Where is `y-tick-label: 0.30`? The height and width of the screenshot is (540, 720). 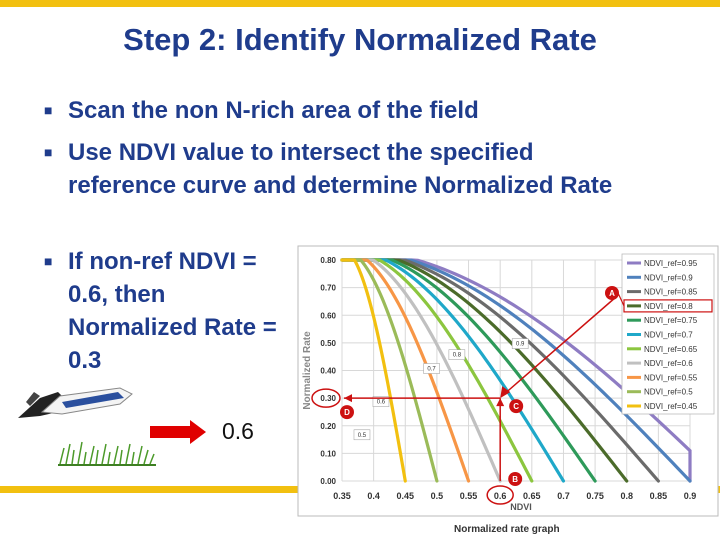
y-tick-label: 0.30 is located at coordinates (328, 398).